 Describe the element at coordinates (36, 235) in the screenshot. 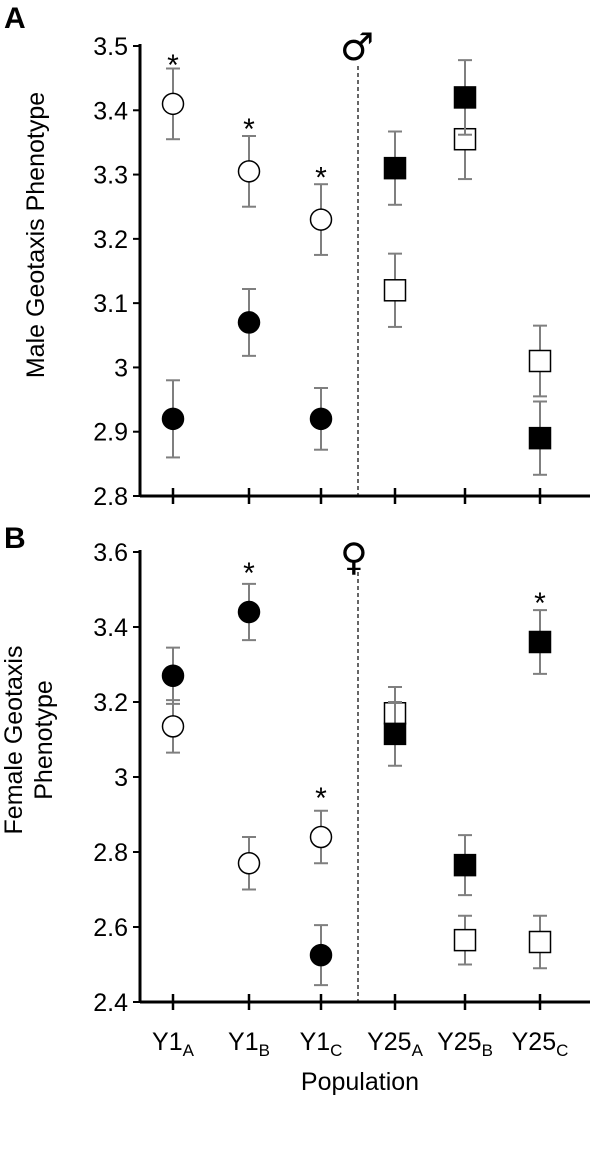

I see `y-axis-title-male: Male Geotaxis Phenotype` at that location.